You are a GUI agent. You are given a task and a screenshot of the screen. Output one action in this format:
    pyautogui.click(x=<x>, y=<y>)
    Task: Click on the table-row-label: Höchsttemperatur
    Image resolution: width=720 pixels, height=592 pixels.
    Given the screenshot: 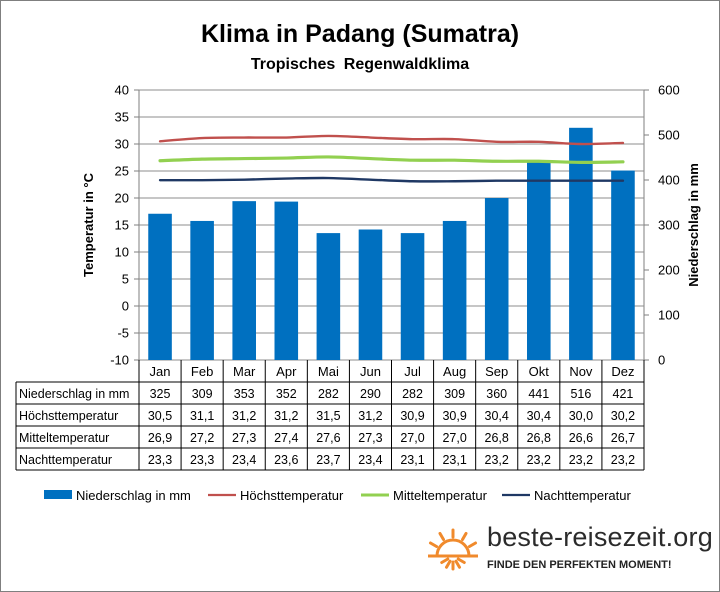 What is the action you would take?
    pyautogui.click(x=68, y=416)
    